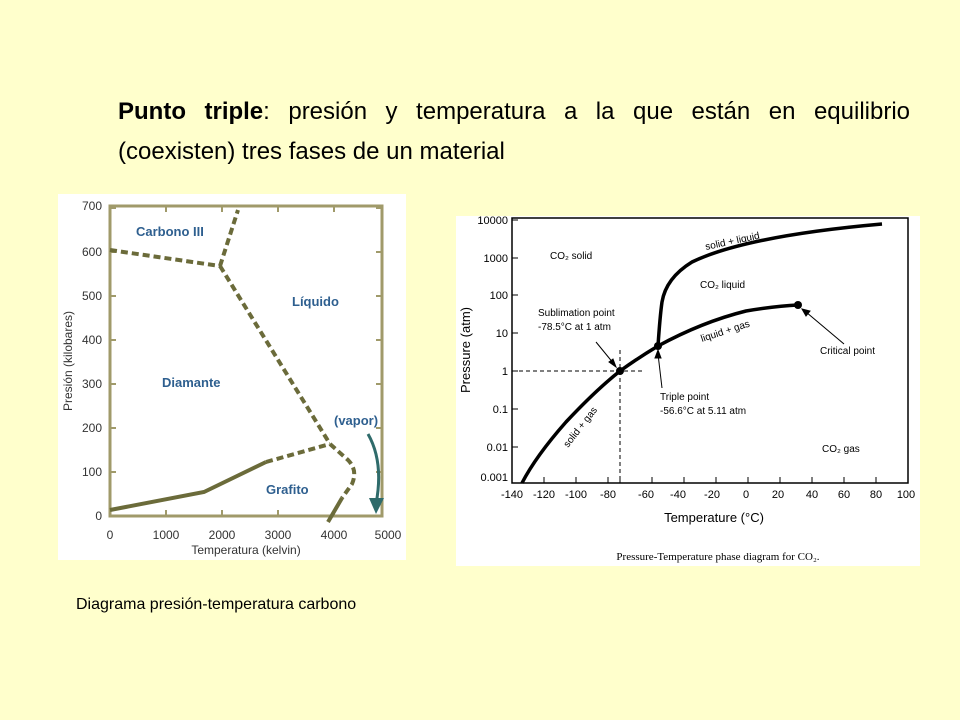 The image size is (960, 720). I want to click on region-label-diamante: Diamante, so click(191, 382).